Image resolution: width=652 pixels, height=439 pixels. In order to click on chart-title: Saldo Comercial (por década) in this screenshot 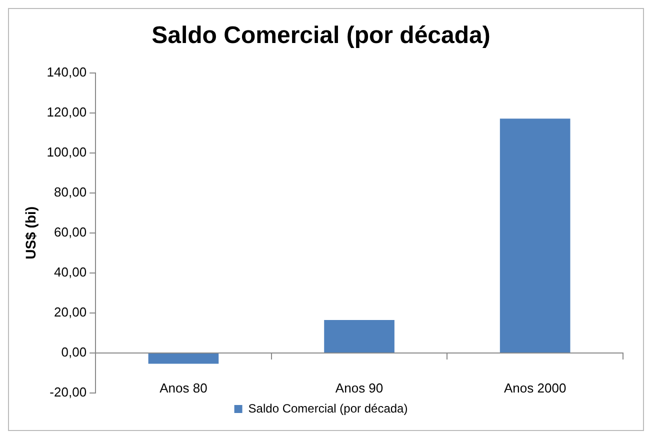, I will do `click(321, 36)`.